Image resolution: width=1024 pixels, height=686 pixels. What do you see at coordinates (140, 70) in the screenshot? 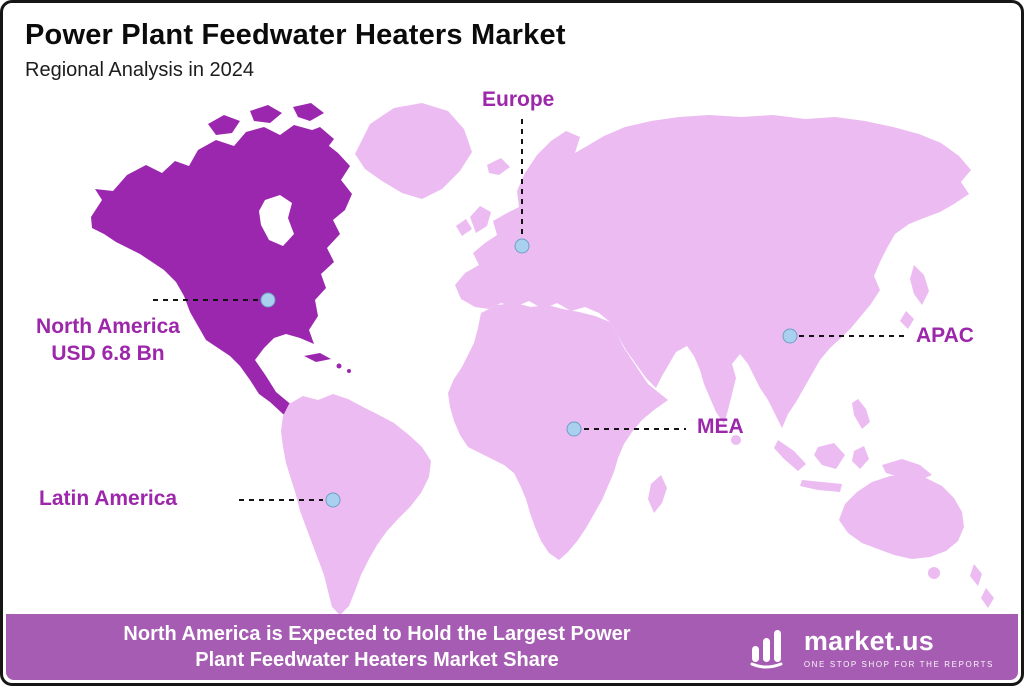
I see `page-subtitle: Regional Analysis in 2024` at bounding box center [140, 70].